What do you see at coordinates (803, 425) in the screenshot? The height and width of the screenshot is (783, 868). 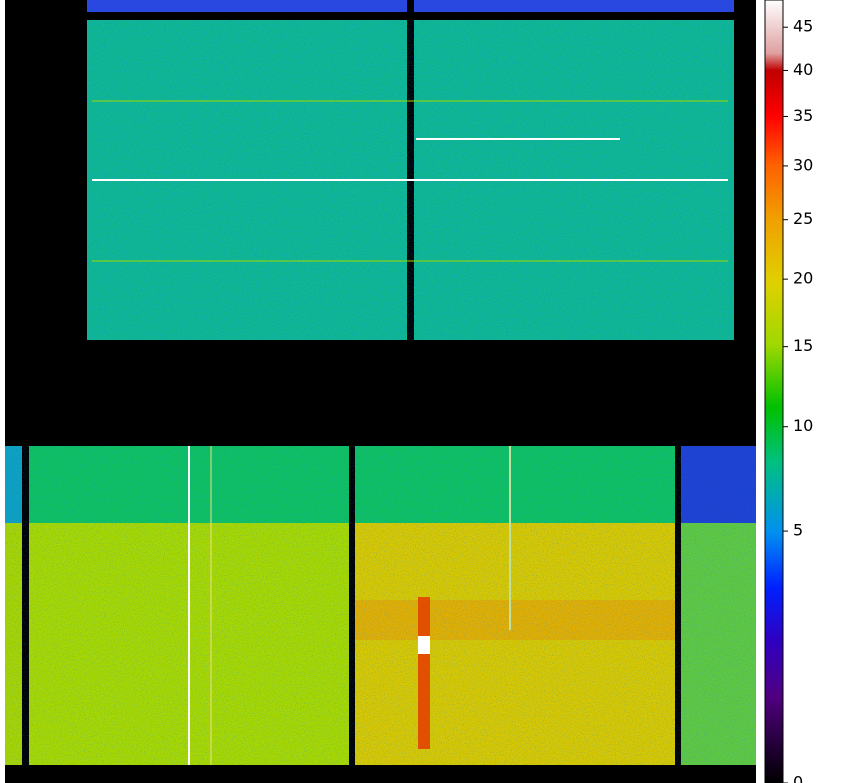 I see `tick-label: 10` at bounding box center [803, 425].